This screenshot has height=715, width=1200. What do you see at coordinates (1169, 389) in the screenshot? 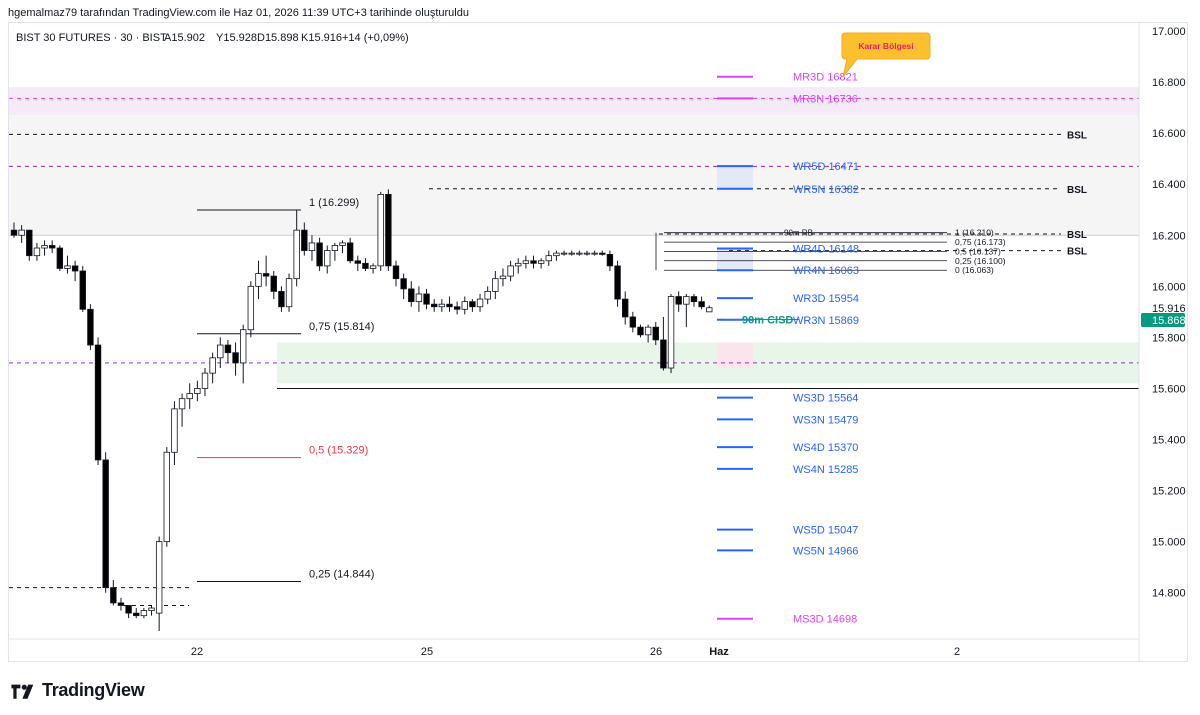
I see `y-tick-label: 15.600` at bounding box center [1169, 389].